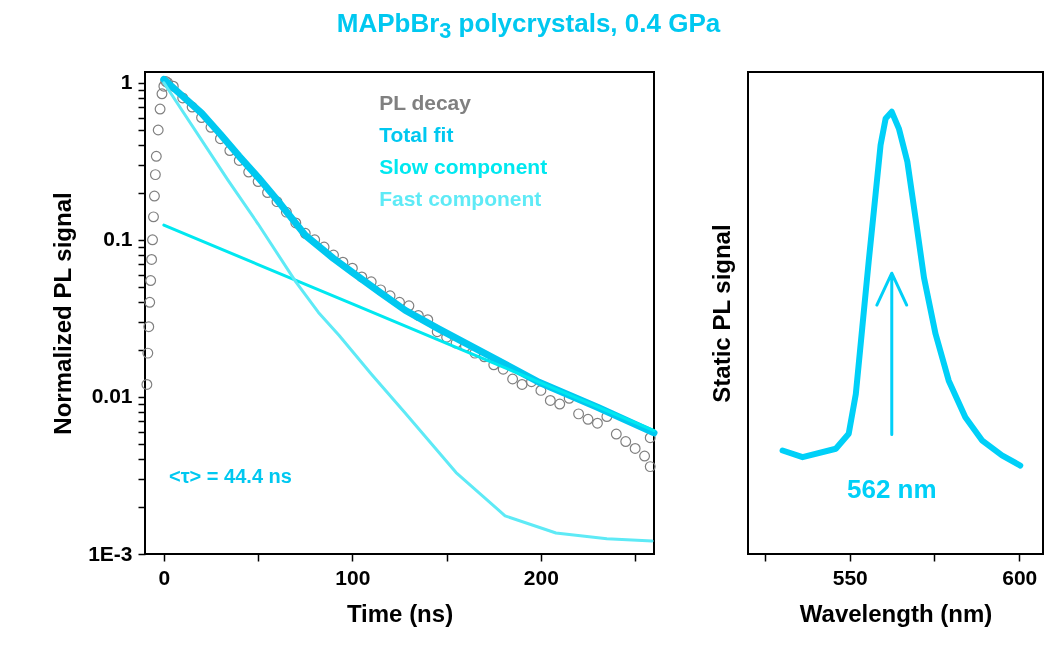  I want to click on text: PL decay, so click(425, 102).